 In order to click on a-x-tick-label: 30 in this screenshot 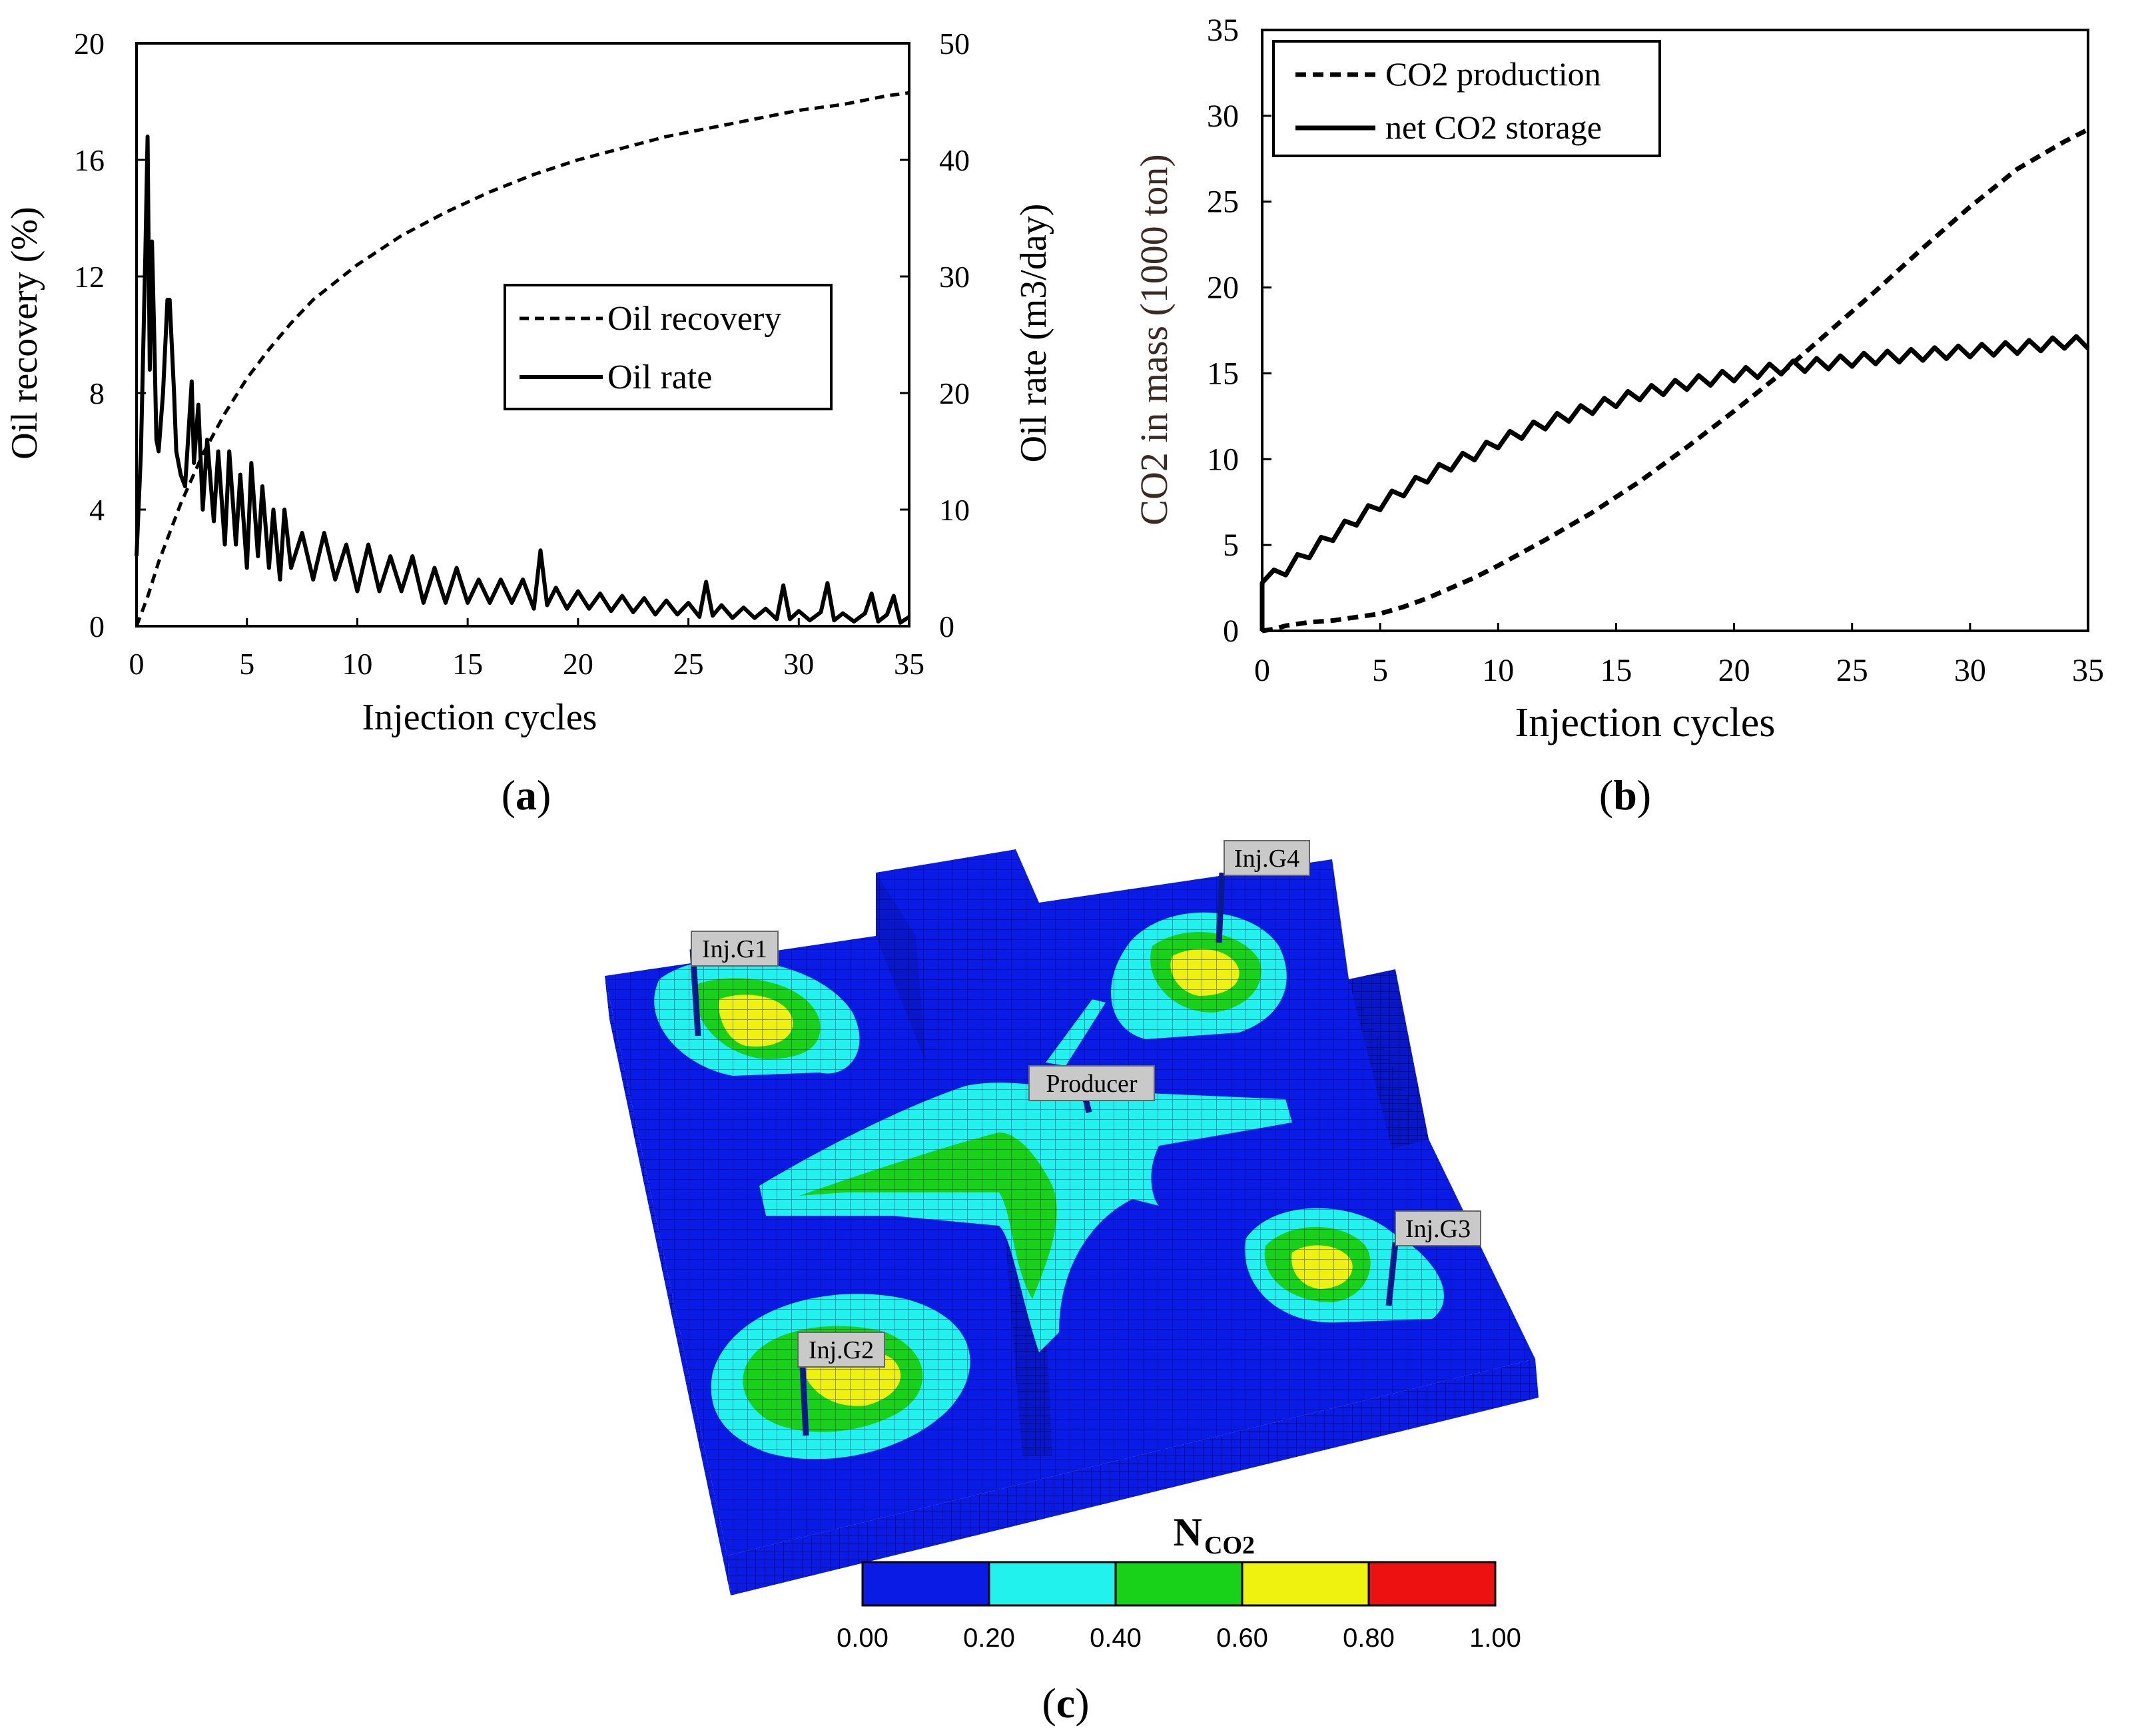, I will do `click(798, 664)`.